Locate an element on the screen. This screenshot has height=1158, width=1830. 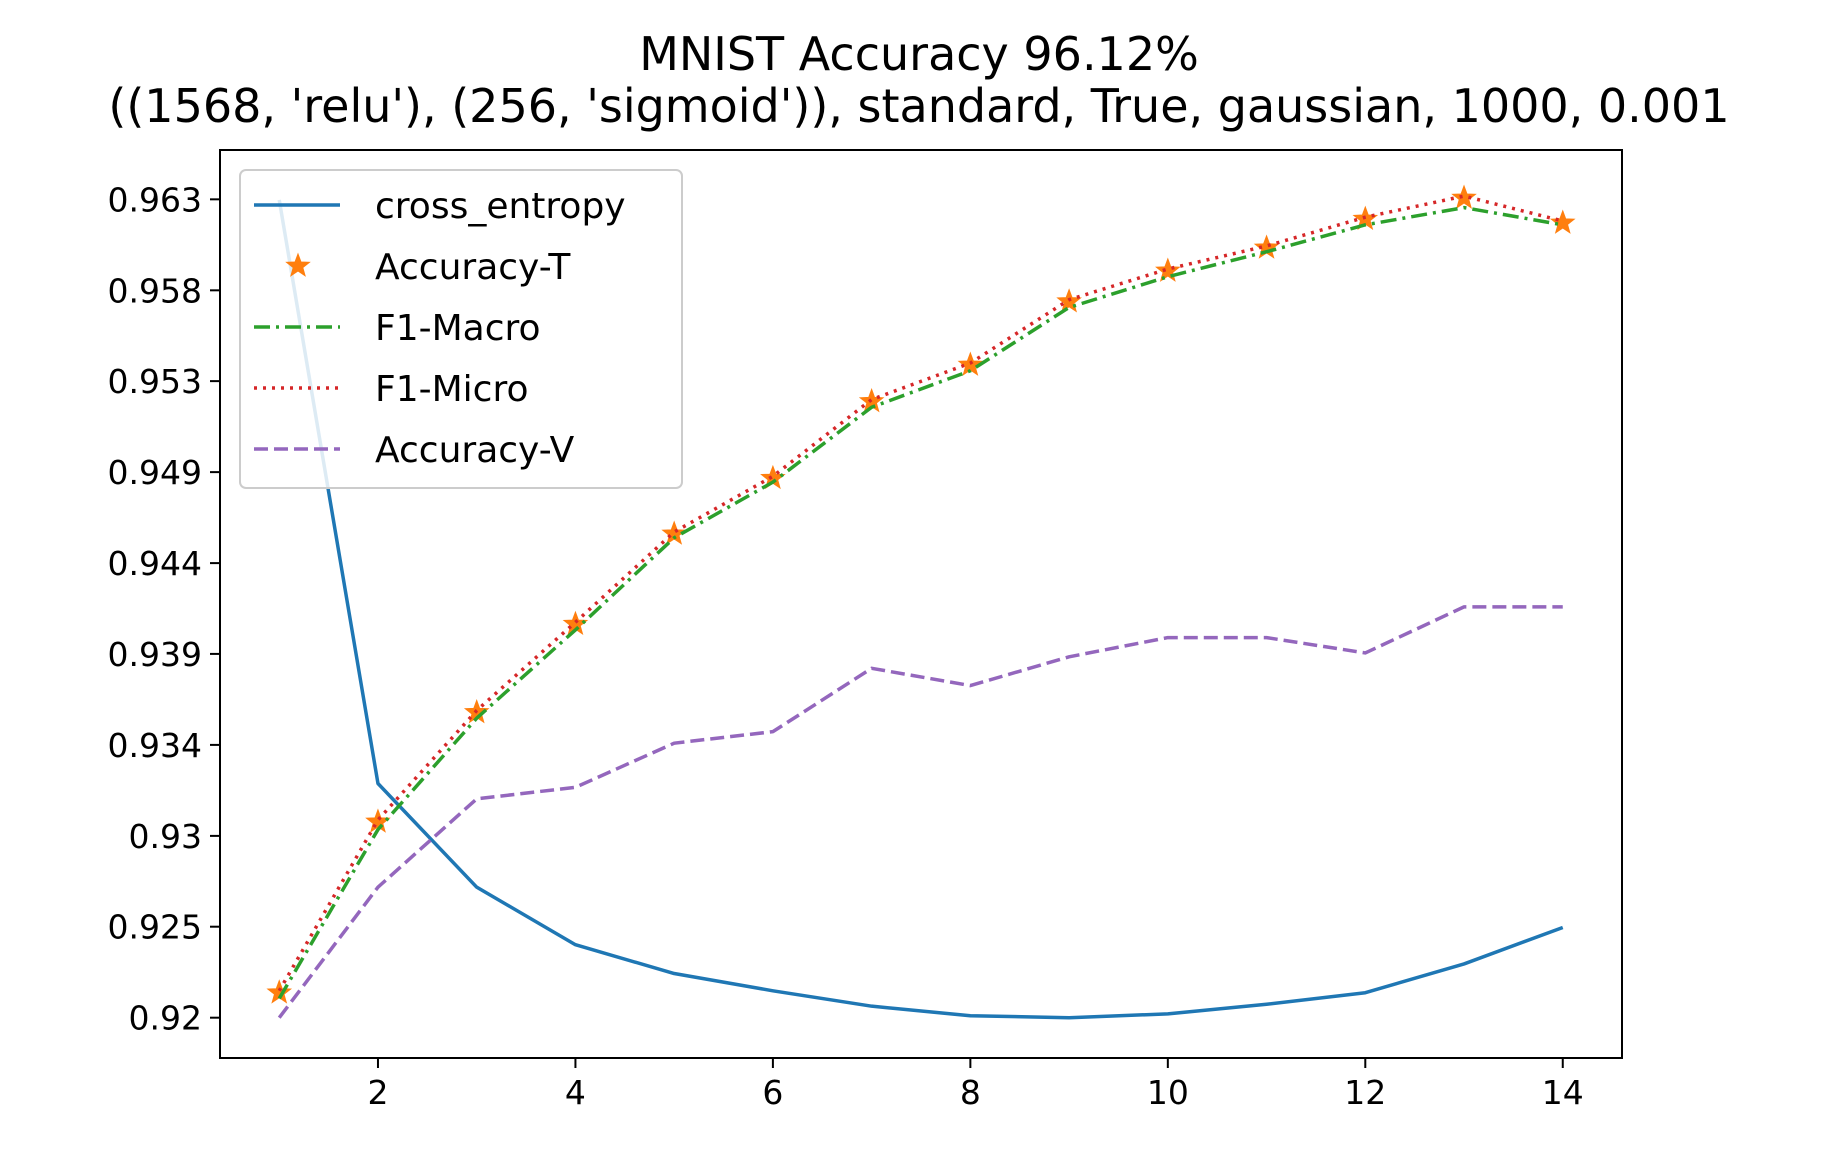
legend-label: Accuracy-T is located at coordinates (473, 267).